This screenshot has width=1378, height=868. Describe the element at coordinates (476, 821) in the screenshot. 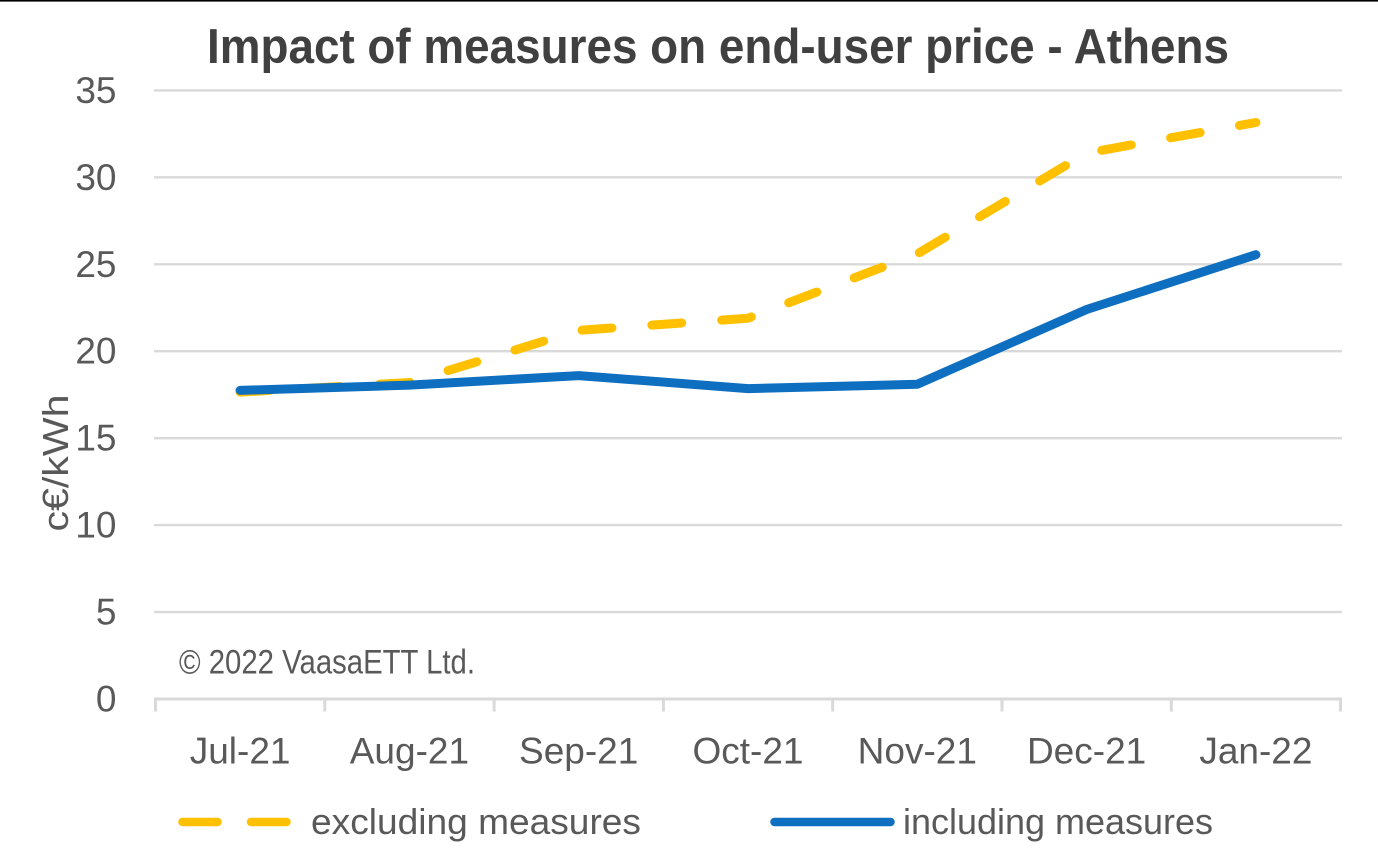

I see `svg-text: excluding measures` at that location.